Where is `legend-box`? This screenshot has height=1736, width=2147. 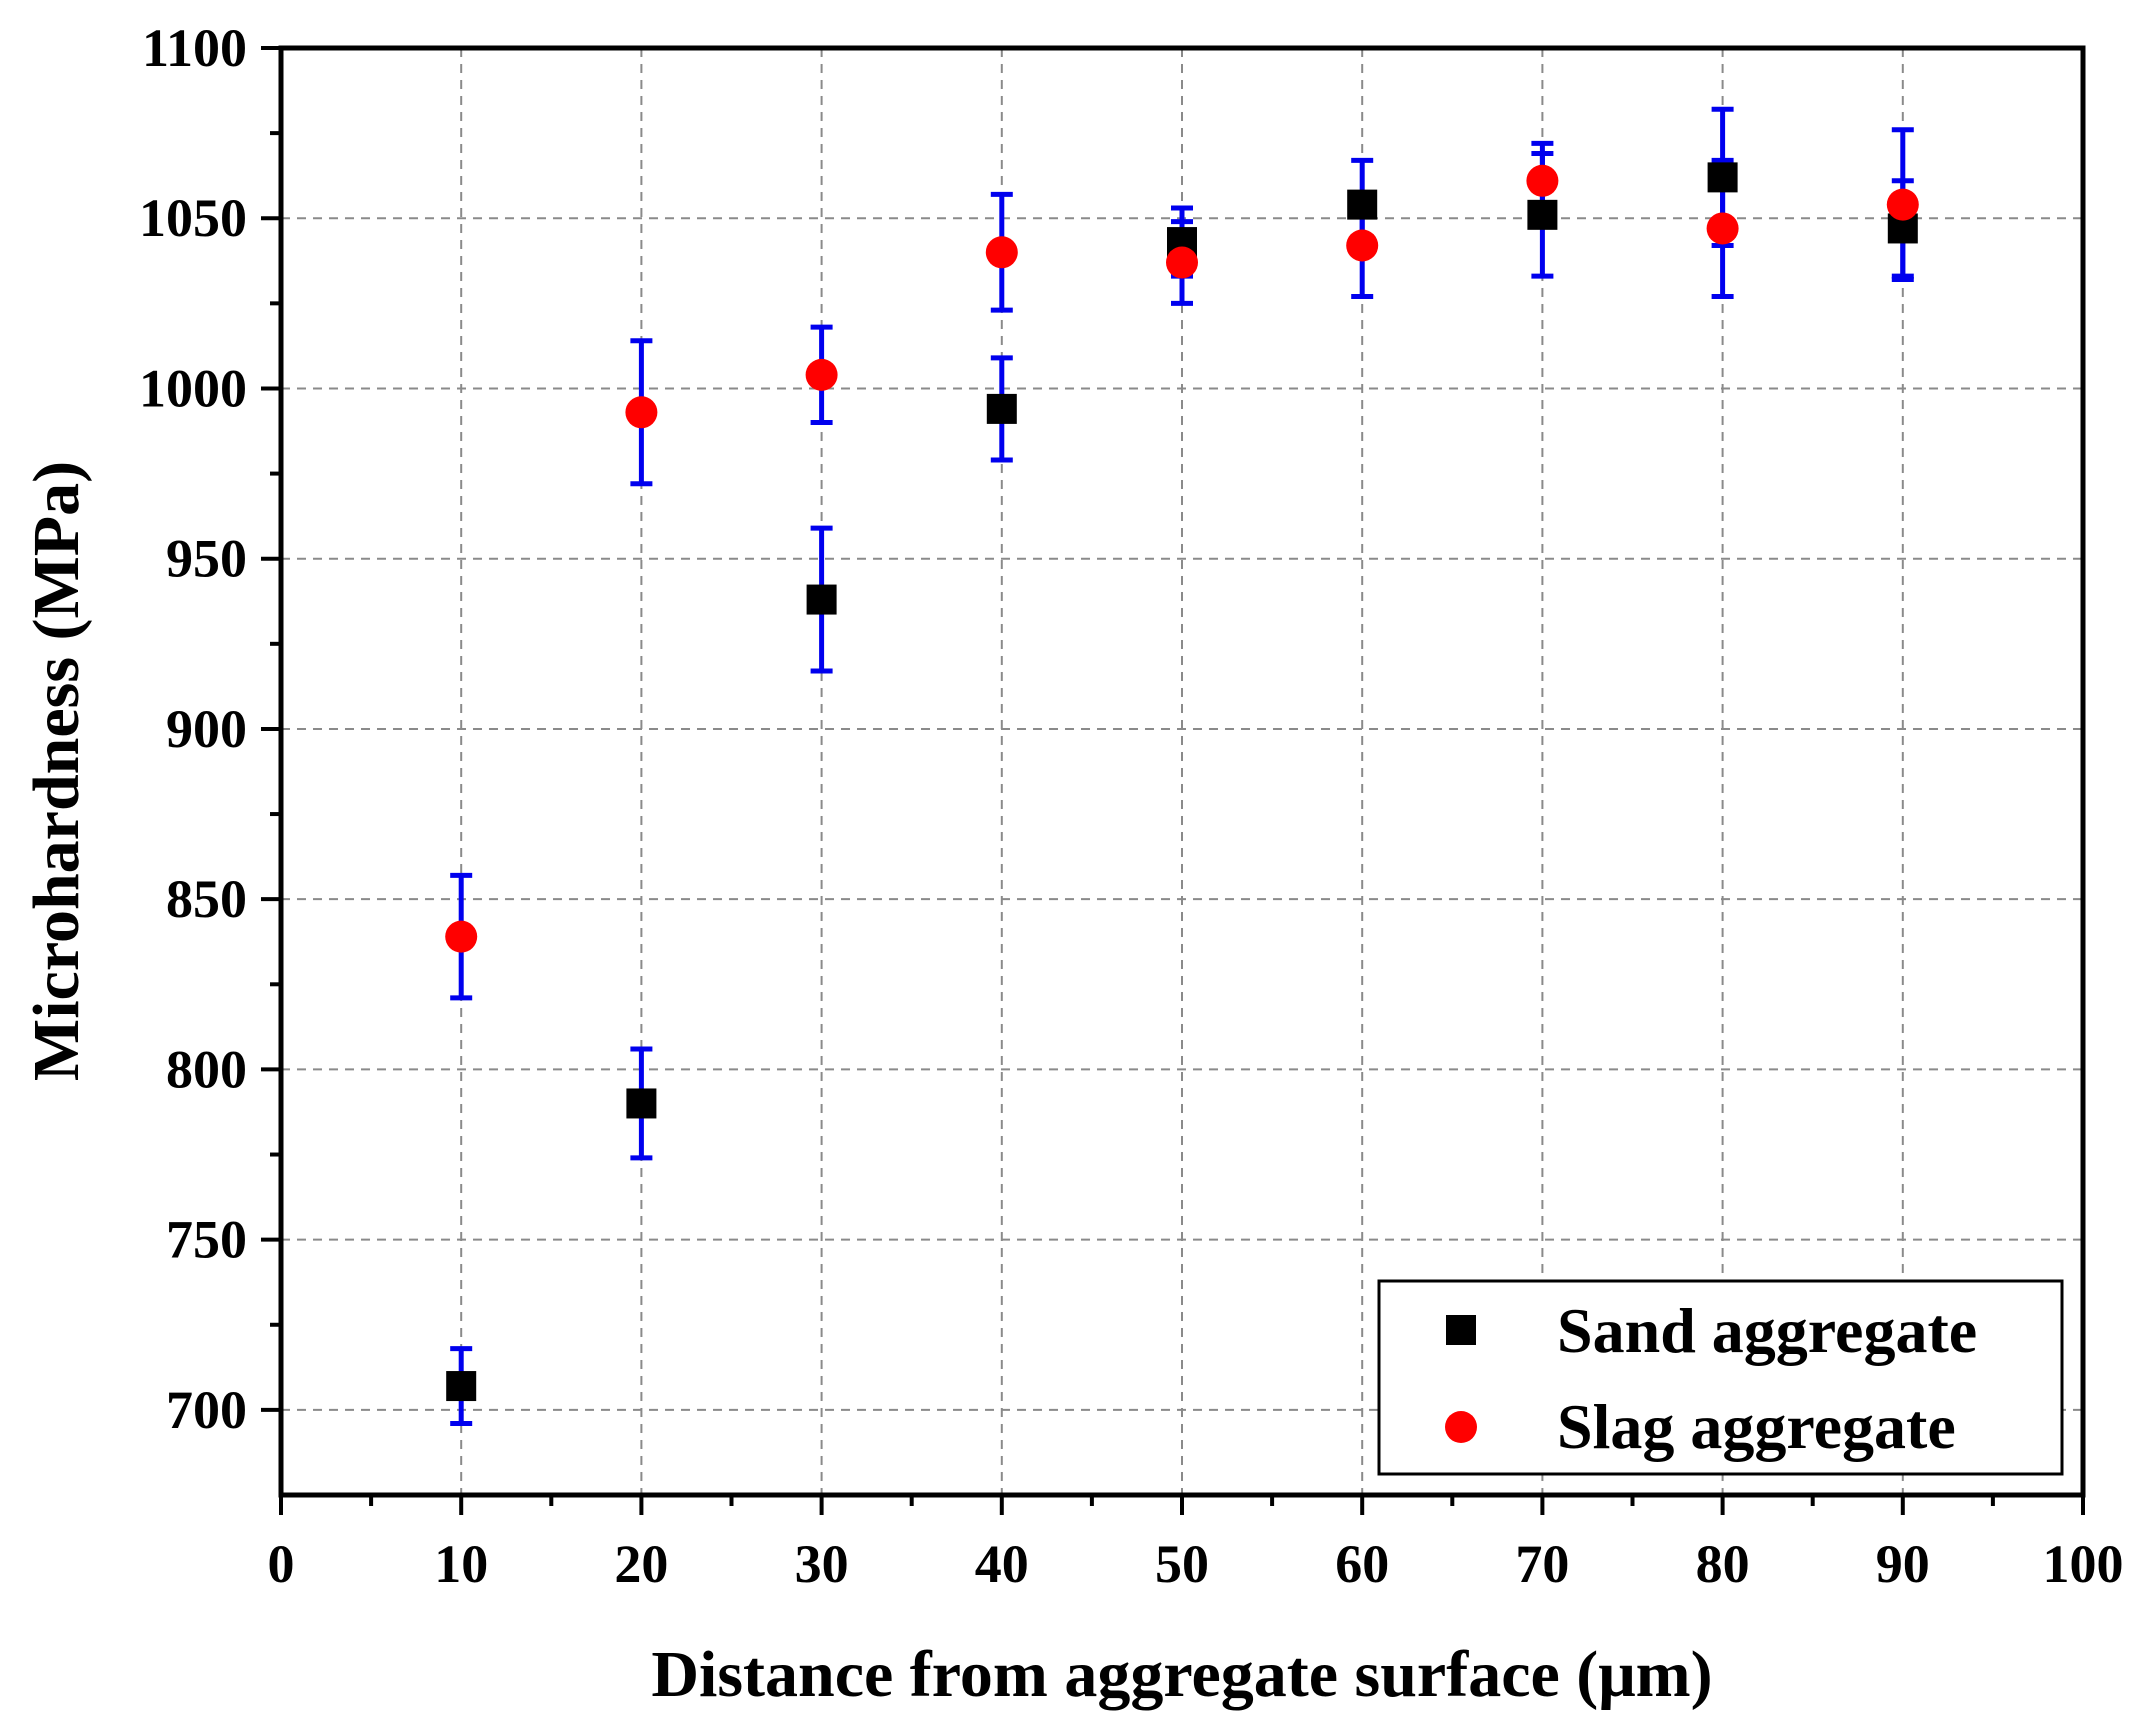 legend-box is located at coordinates (1720, 1377).